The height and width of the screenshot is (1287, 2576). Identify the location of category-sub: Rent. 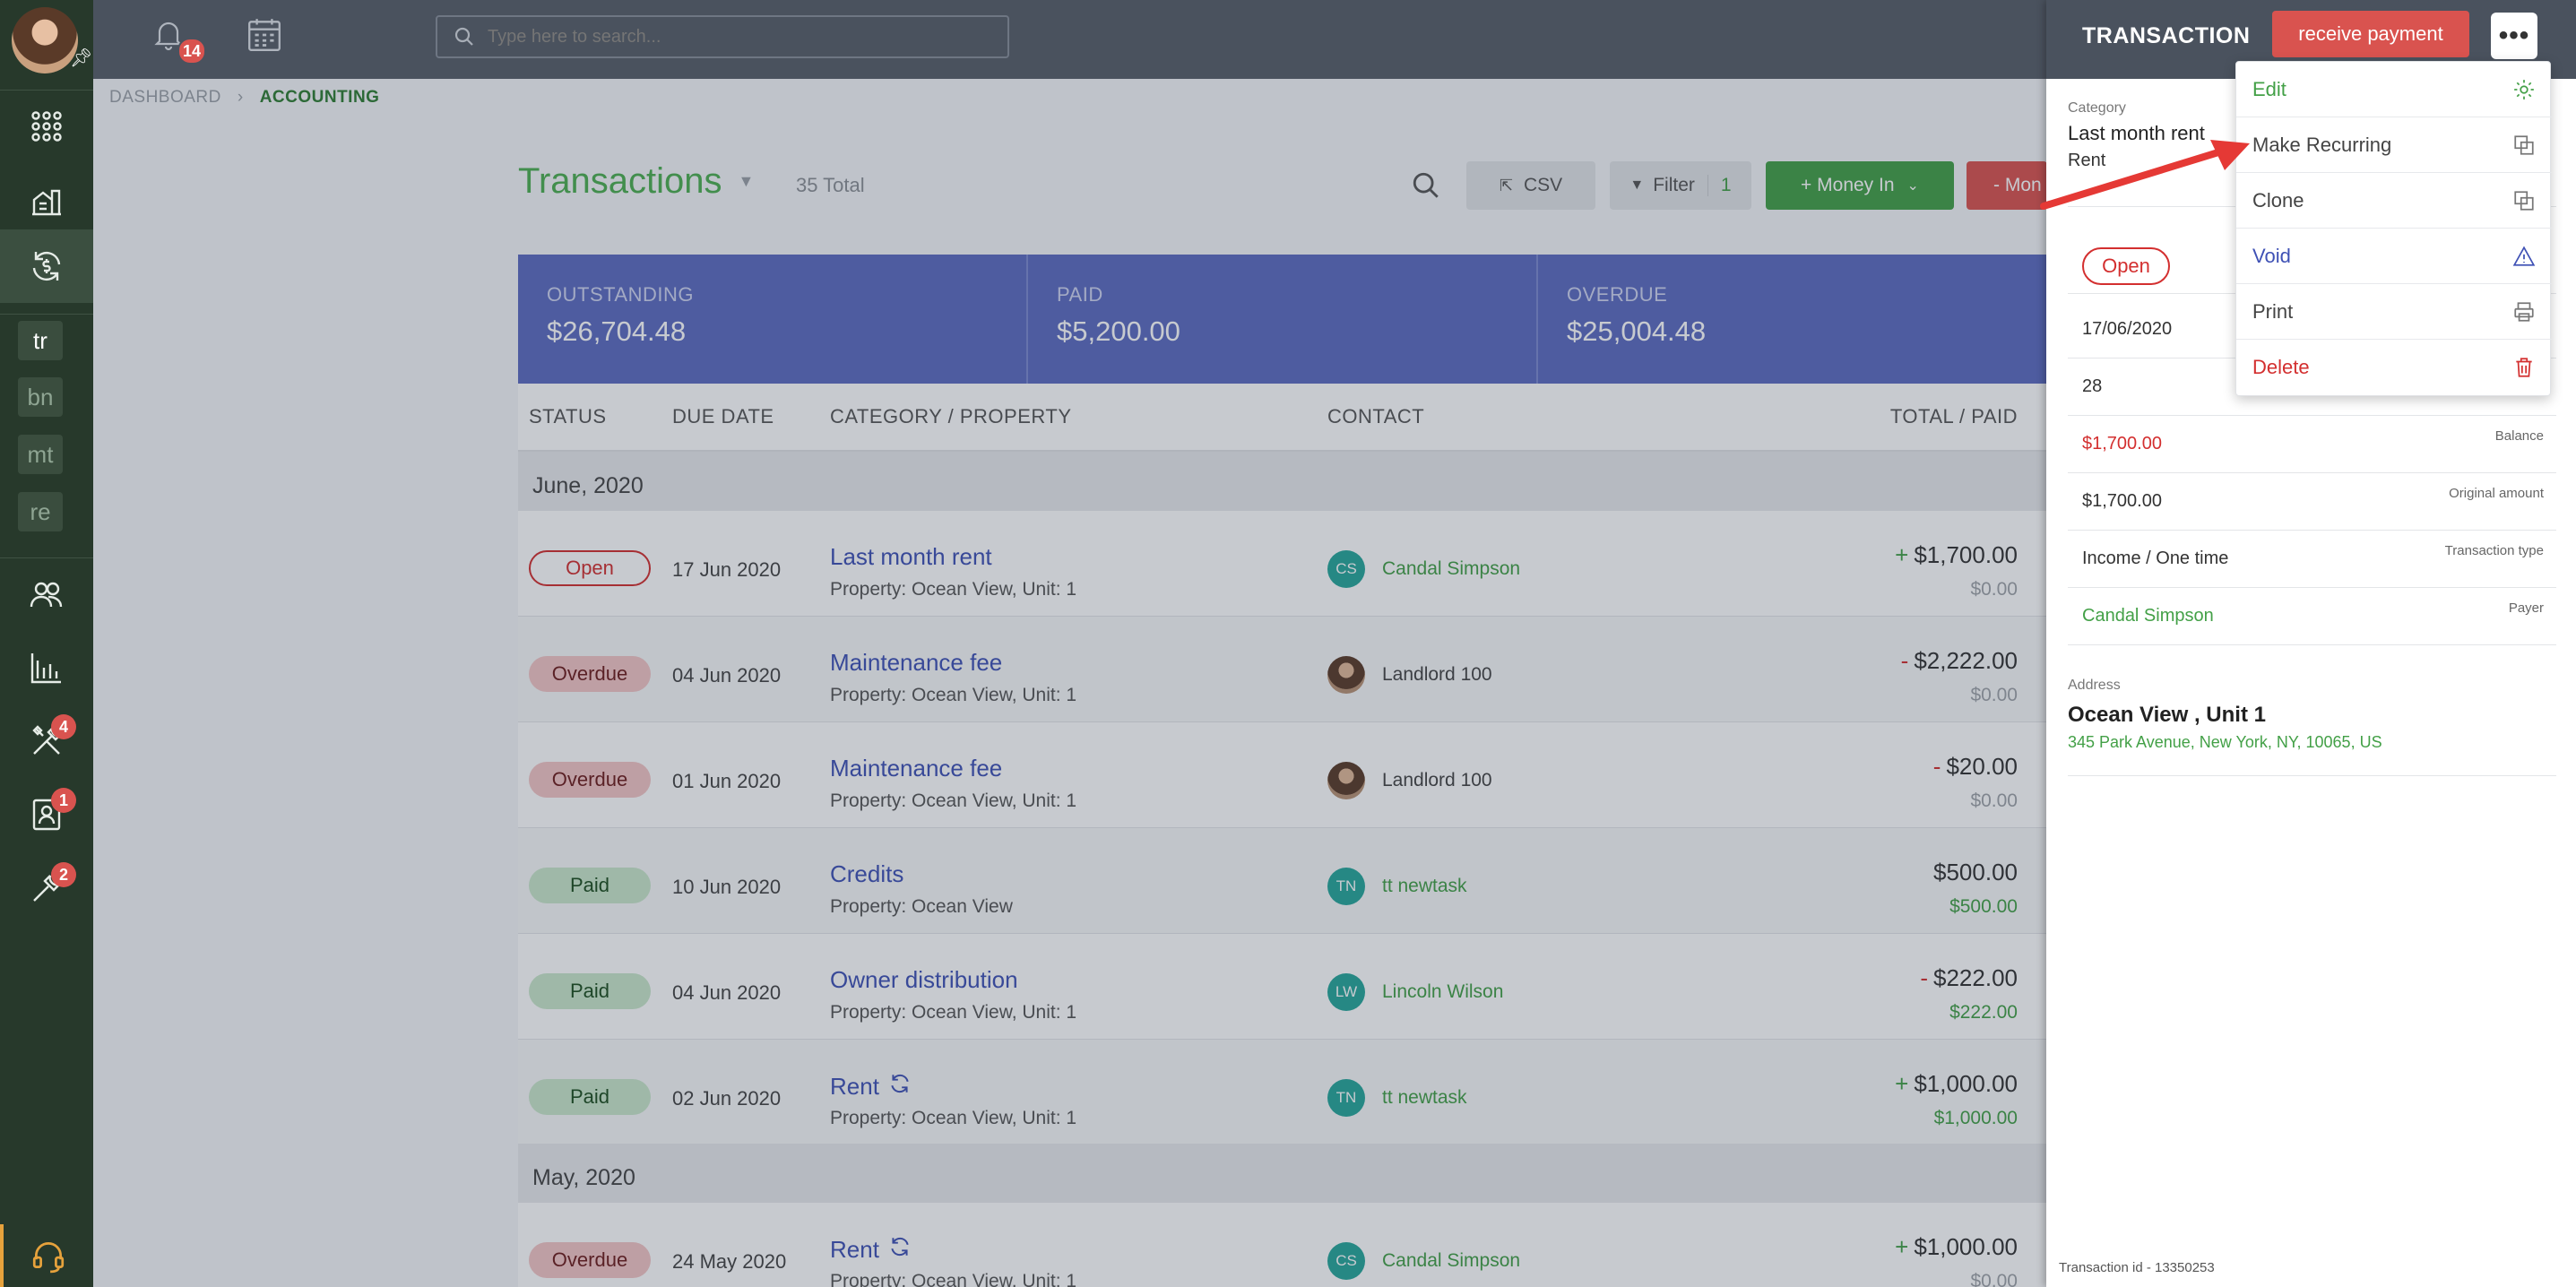
(2087, 160).